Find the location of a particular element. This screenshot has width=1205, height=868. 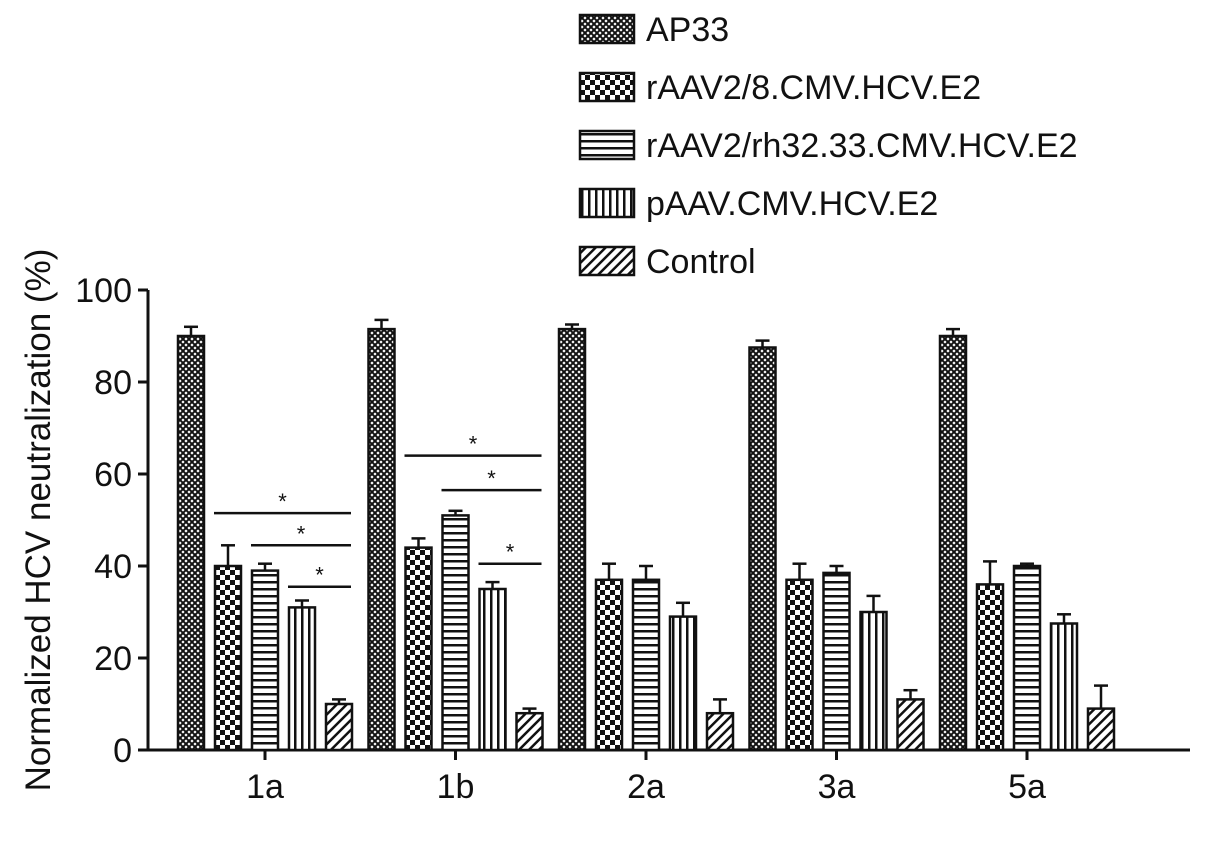

legend-label: Control is located at coordinates (701, 262).